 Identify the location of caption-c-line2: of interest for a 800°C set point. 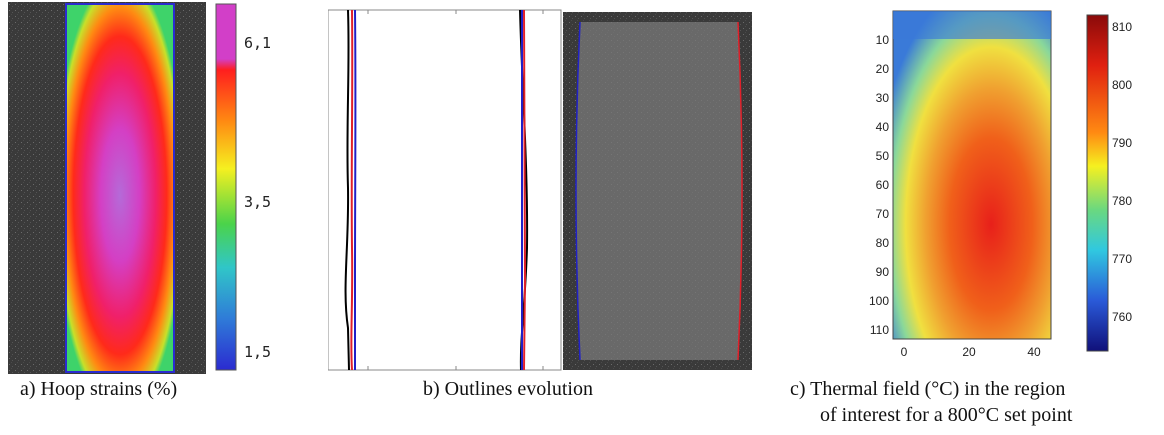
(946, 415).